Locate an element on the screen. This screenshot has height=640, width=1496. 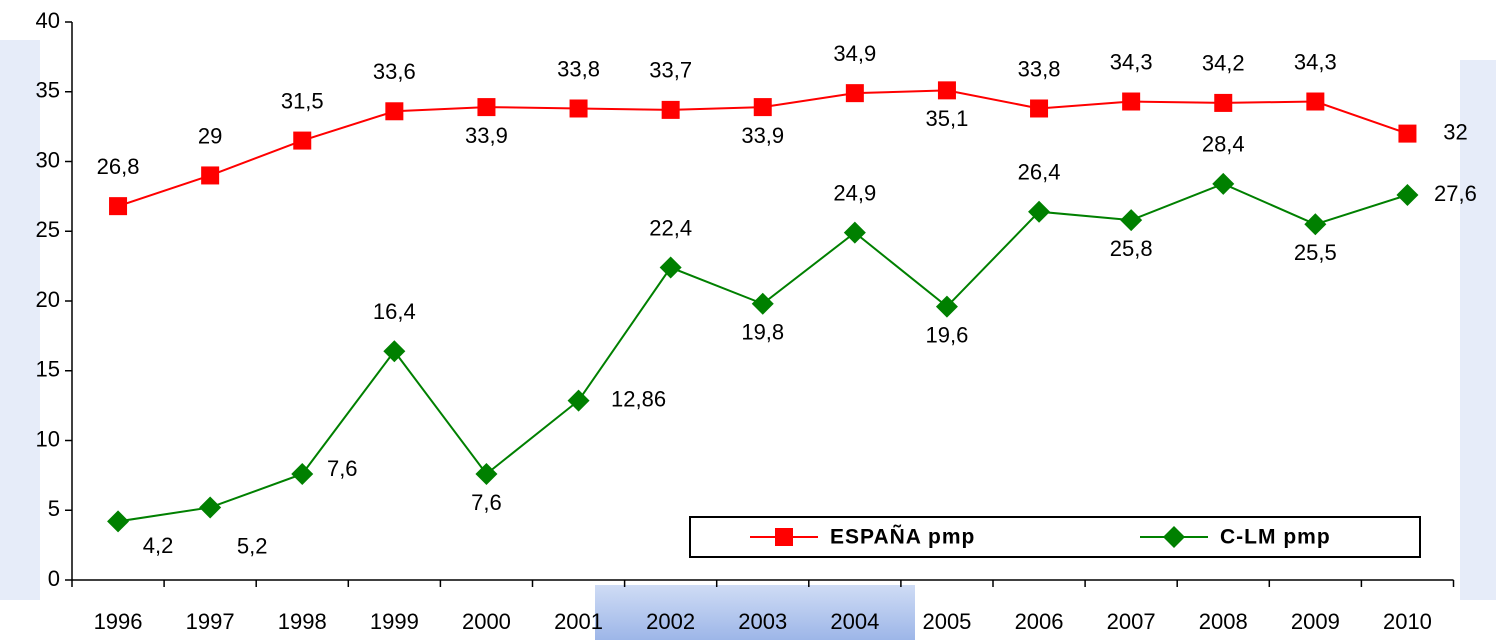
data-label: 12,86 is located at coordinates (638, 398).